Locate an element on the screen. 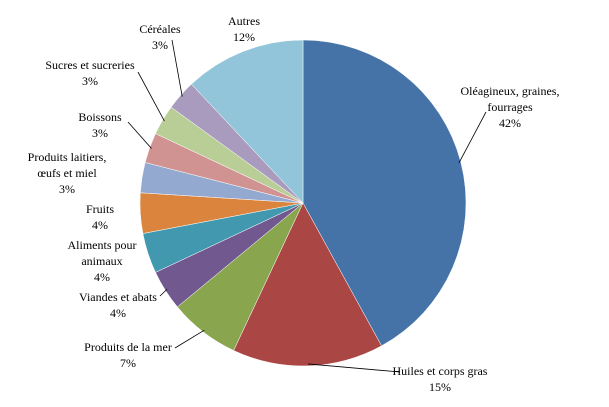 The image size is (609, 407). value-label: 12% is located at coordinates (244, 37).